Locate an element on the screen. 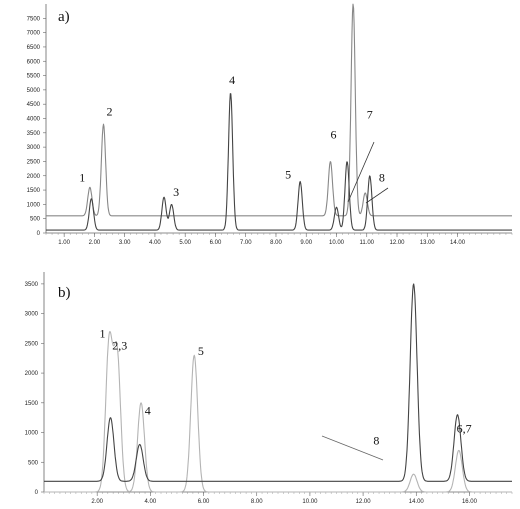 This screenshot has width=520, height=509. panel-0-x-tick-label: 2.00 is located at coordinates (95, 243).